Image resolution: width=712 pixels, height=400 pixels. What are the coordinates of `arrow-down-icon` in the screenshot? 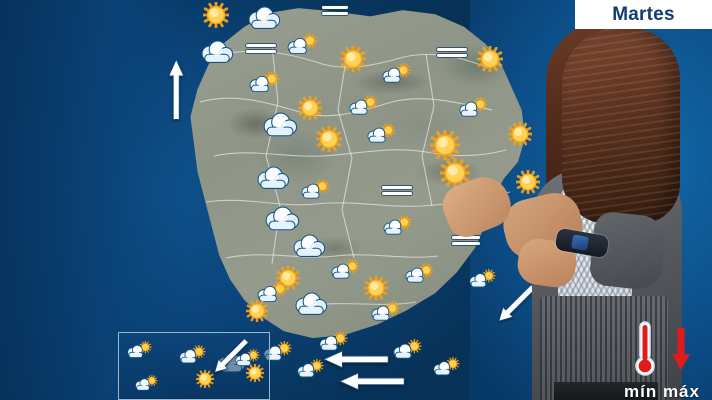 It's located at (681, 349).